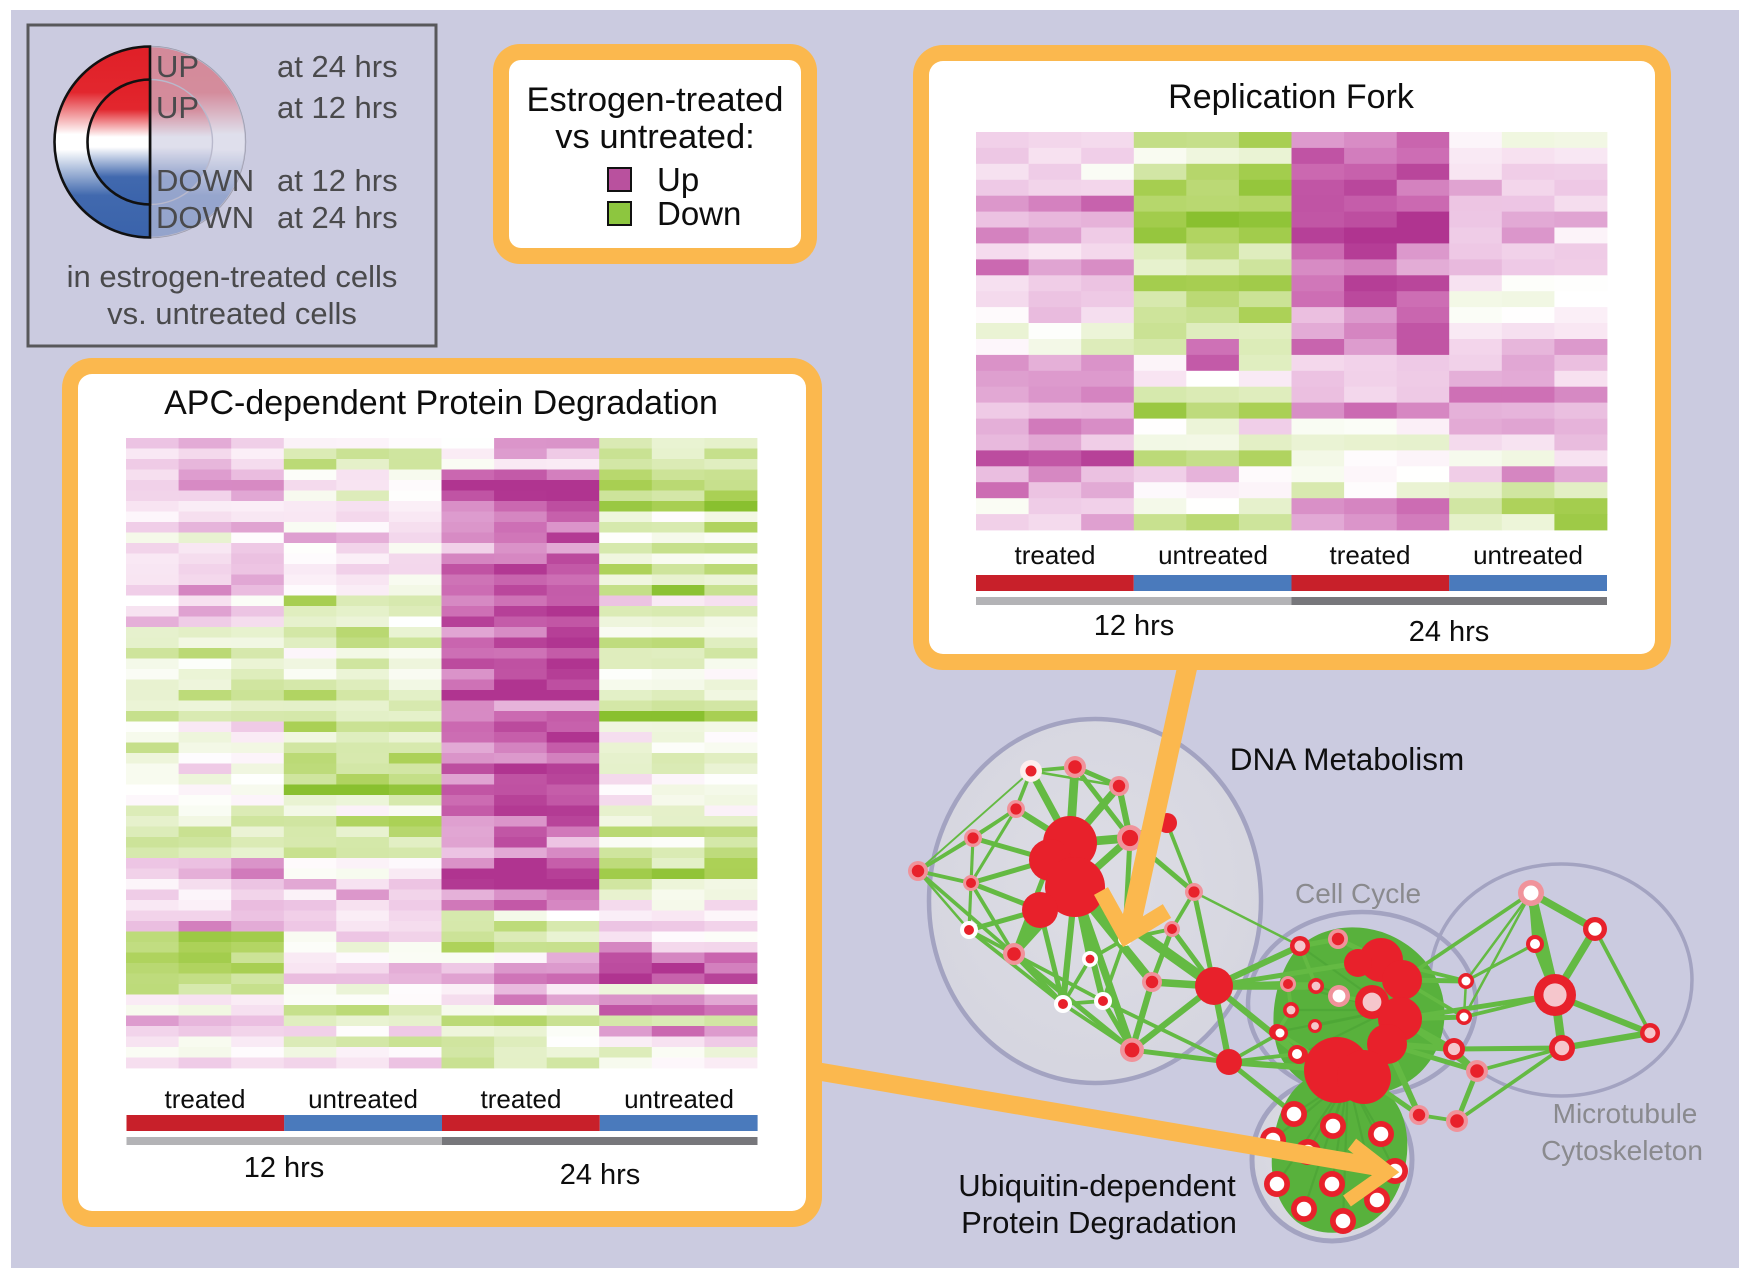  Describe the element at coordinates (1291, 97) in the screenshot. I see `svg-text: Replication Fork` at that location.